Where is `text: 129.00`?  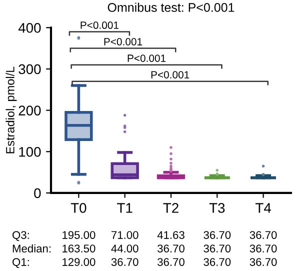
text: 129.00 is located at coordinates (79, 262).